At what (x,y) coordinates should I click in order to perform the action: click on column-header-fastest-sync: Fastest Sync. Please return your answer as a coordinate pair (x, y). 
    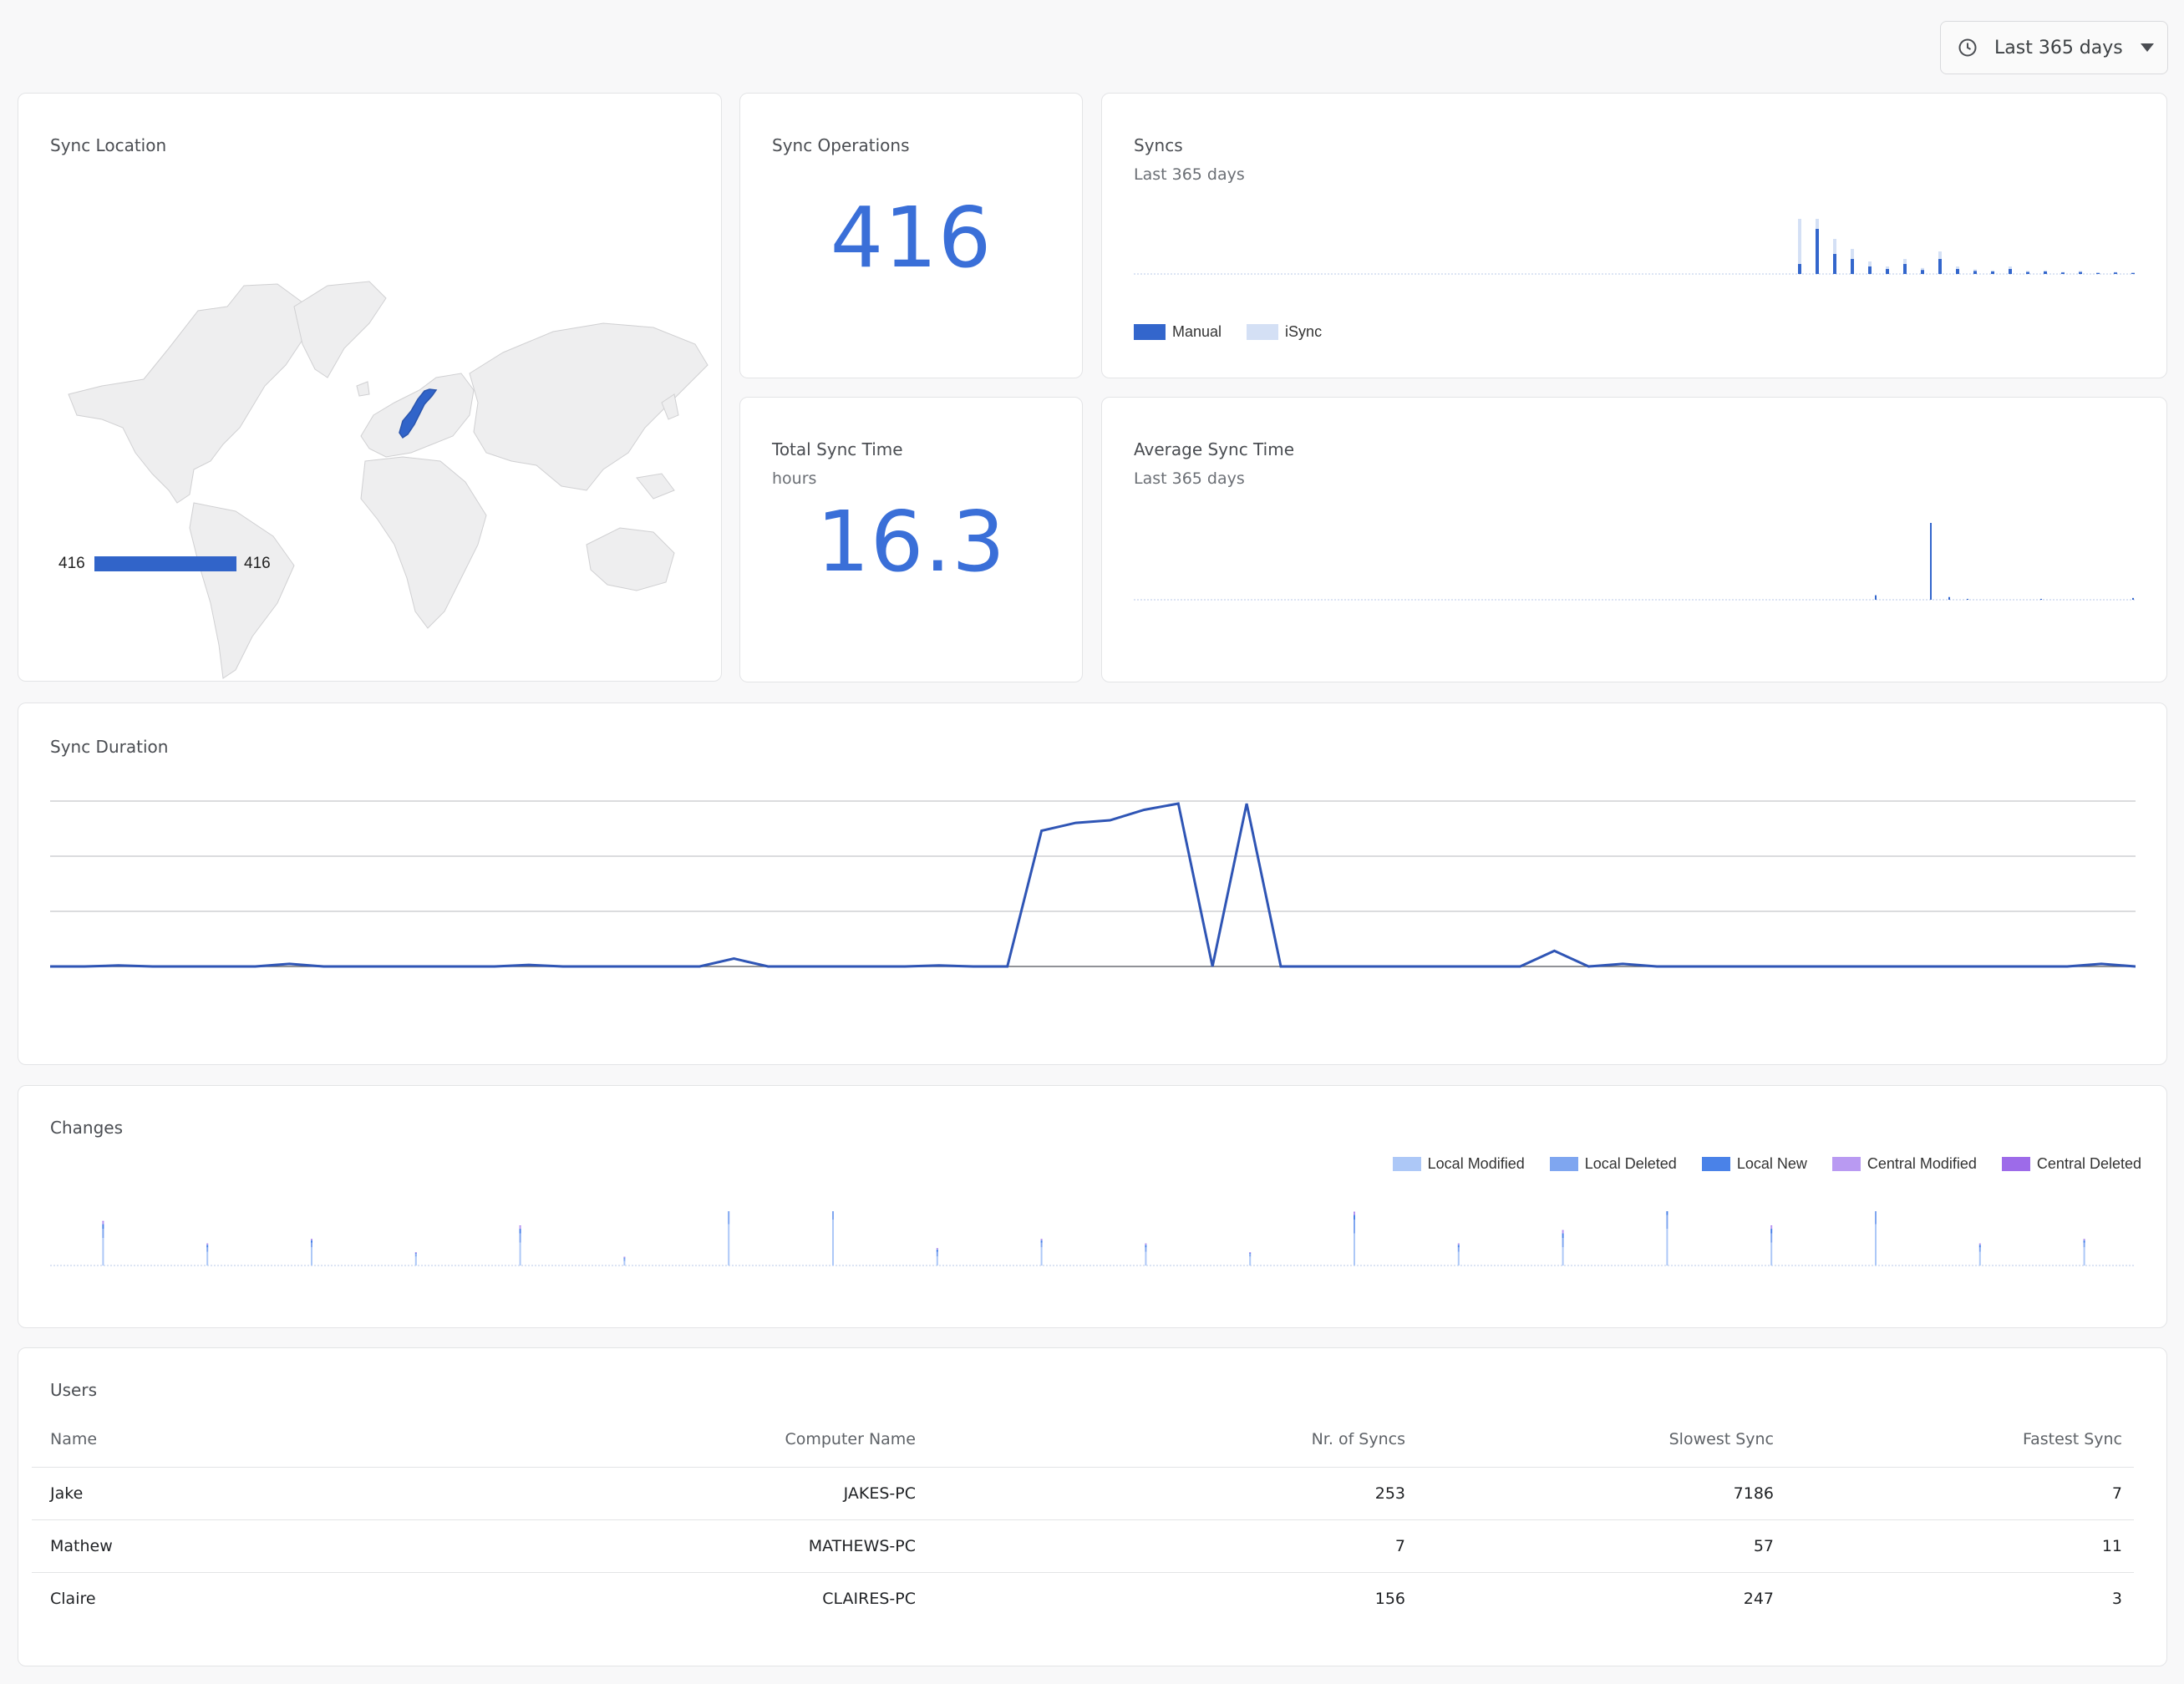
    Looking at the image, I should click on (1959, 1440).